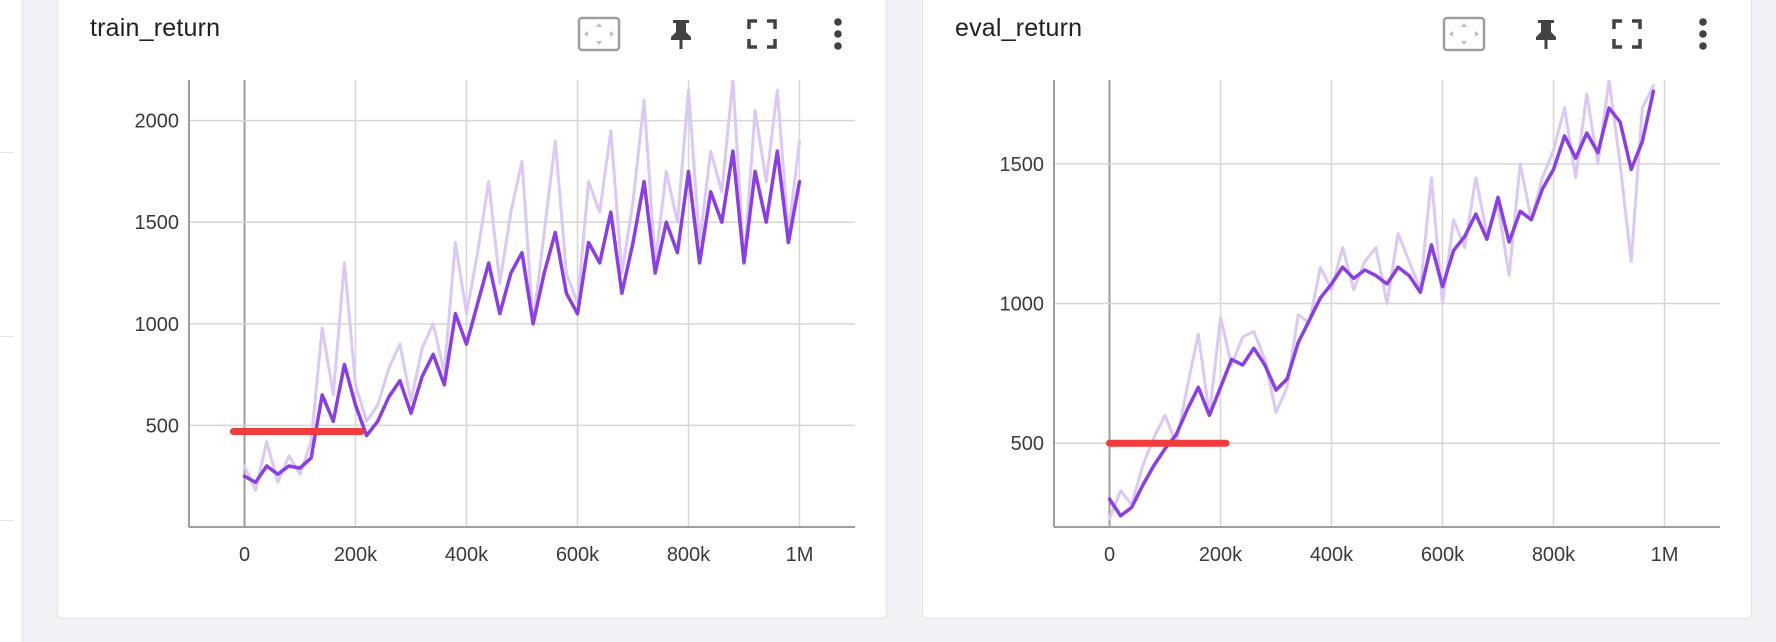  What do you see at coordinates (155, 28) in the screenshot?
I see `card-title: train_return` at bounding box center [155, 28].